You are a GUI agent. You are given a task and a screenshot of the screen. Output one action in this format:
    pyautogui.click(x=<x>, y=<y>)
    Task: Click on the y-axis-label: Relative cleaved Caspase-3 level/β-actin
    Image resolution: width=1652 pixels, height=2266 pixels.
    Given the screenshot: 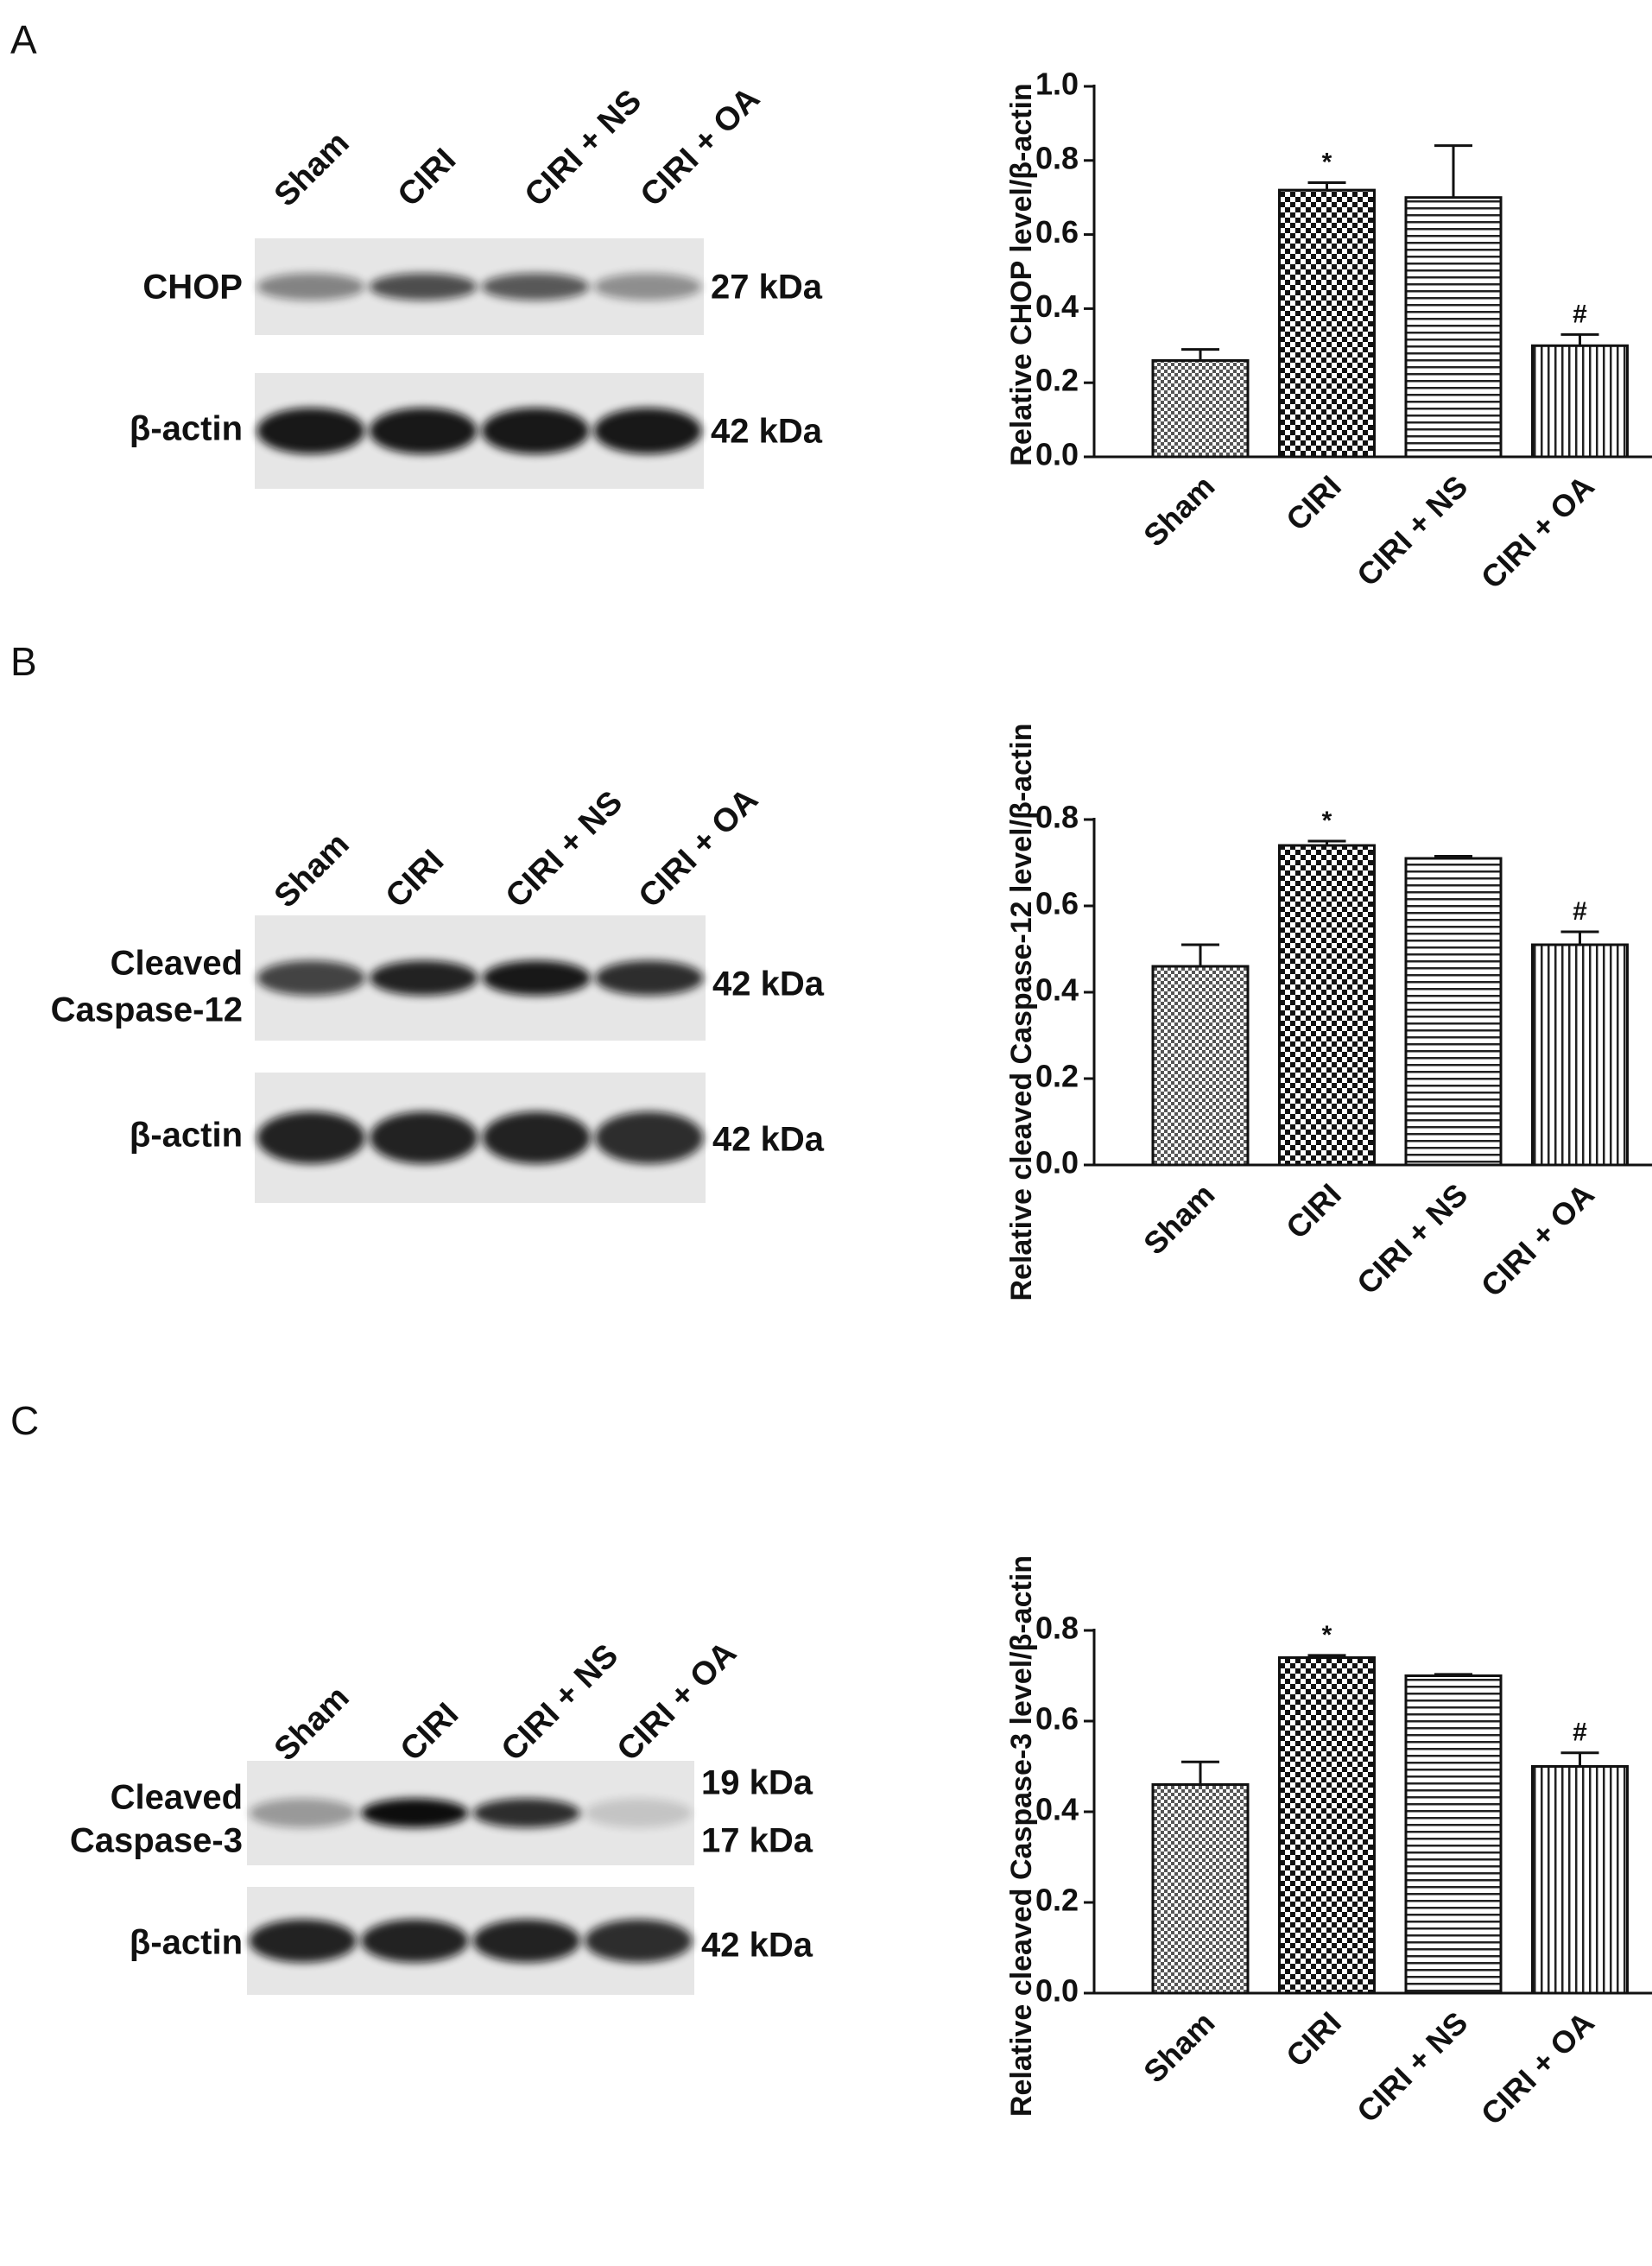 What is the action you would take?
    pyautogui.click(x=1021, y=1836)
    